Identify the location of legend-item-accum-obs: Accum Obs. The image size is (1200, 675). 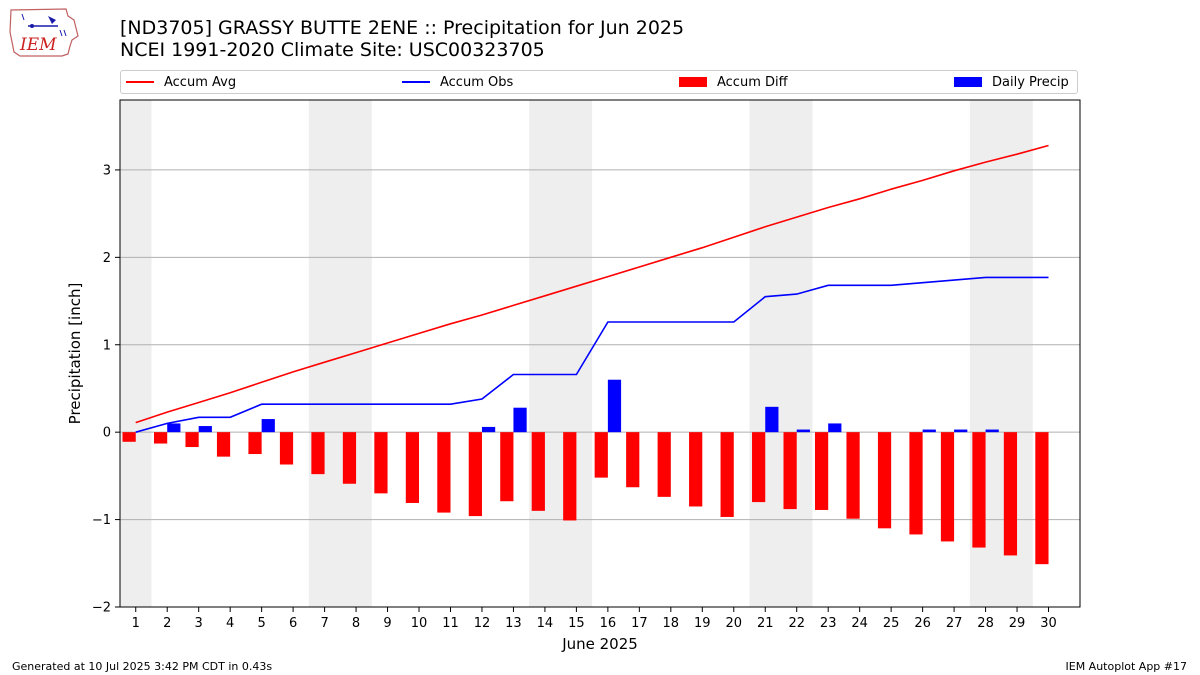
(457, 82).